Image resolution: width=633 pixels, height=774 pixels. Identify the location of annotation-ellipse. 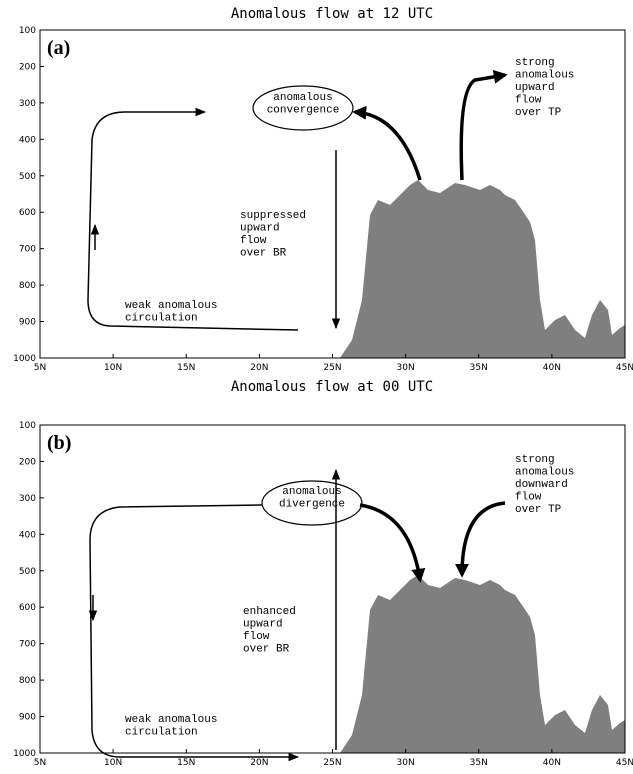
(312, 503).